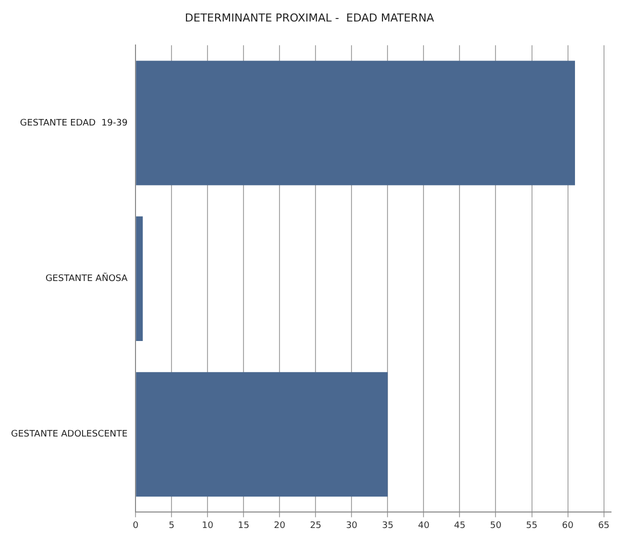 This screenshot has width=627, height=542. What do you see at coordinates (532, 525) in the screenshot?
I see `x-tick-label: 55` at bounding box center [532, 525].